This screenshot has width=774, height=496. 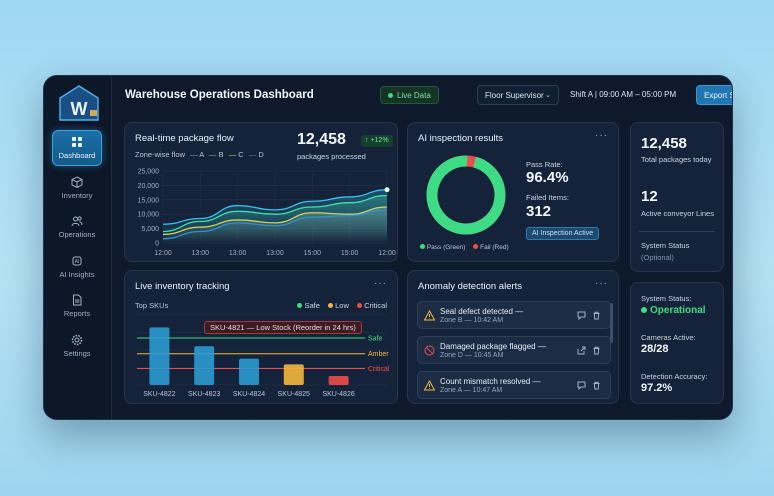 What do you see at coordinates (470, 286) in the screenshot?
I see `anomaly-title: Anomaly detection alerts` at bounding box center [470, 286].